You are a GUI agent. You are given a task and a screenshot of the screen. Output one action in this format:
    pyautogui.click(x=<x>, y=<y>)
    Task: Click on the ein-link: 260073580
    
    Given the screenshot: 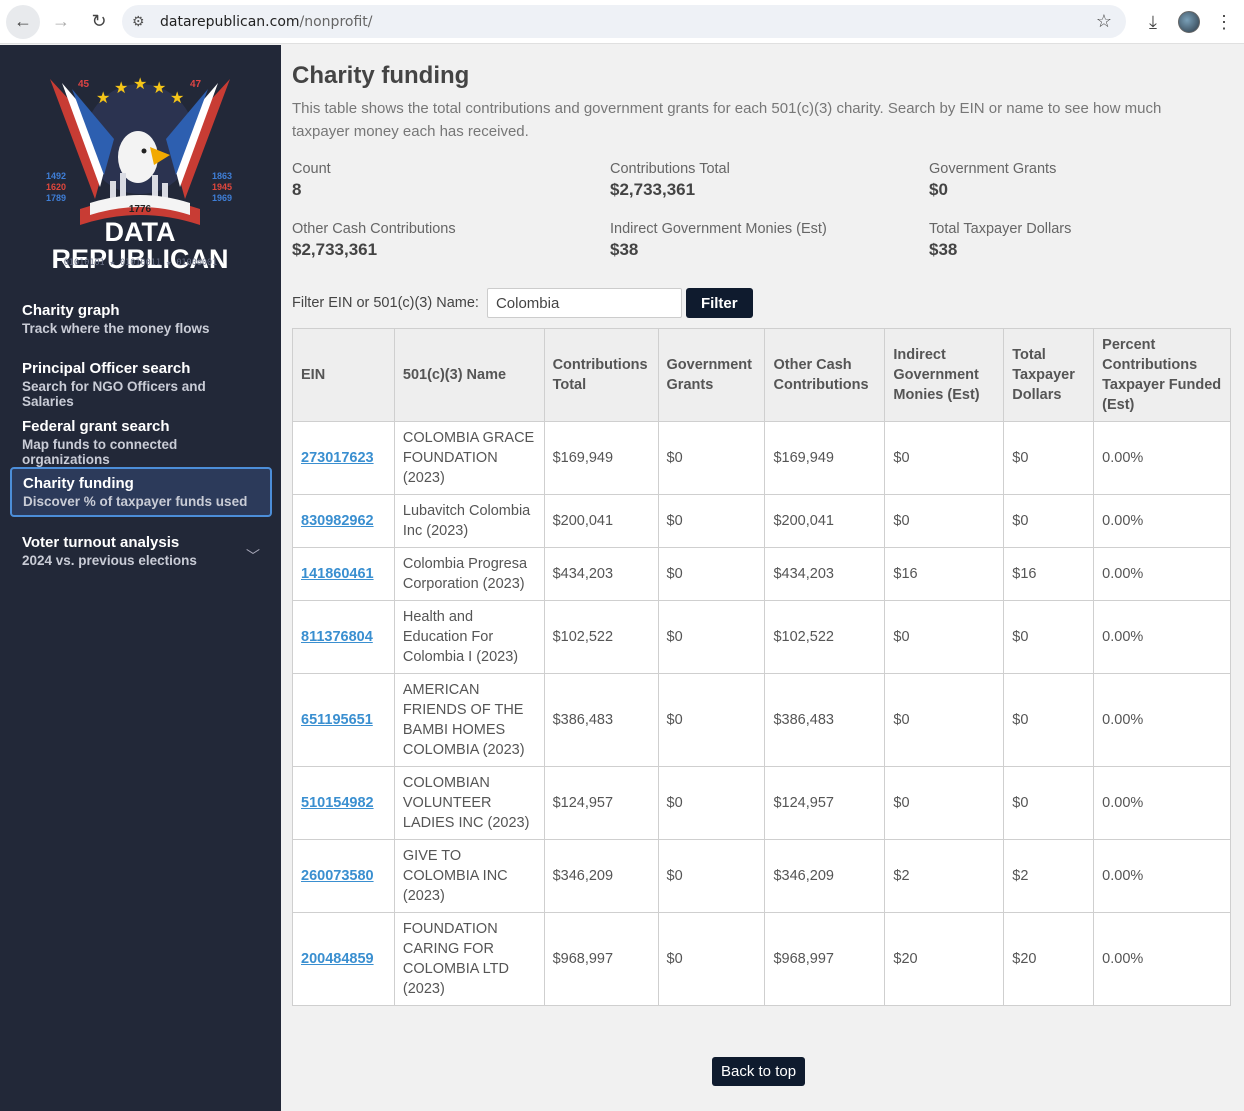 What is the action you would take?
    pyautogui.click(x=337, y=876)
    